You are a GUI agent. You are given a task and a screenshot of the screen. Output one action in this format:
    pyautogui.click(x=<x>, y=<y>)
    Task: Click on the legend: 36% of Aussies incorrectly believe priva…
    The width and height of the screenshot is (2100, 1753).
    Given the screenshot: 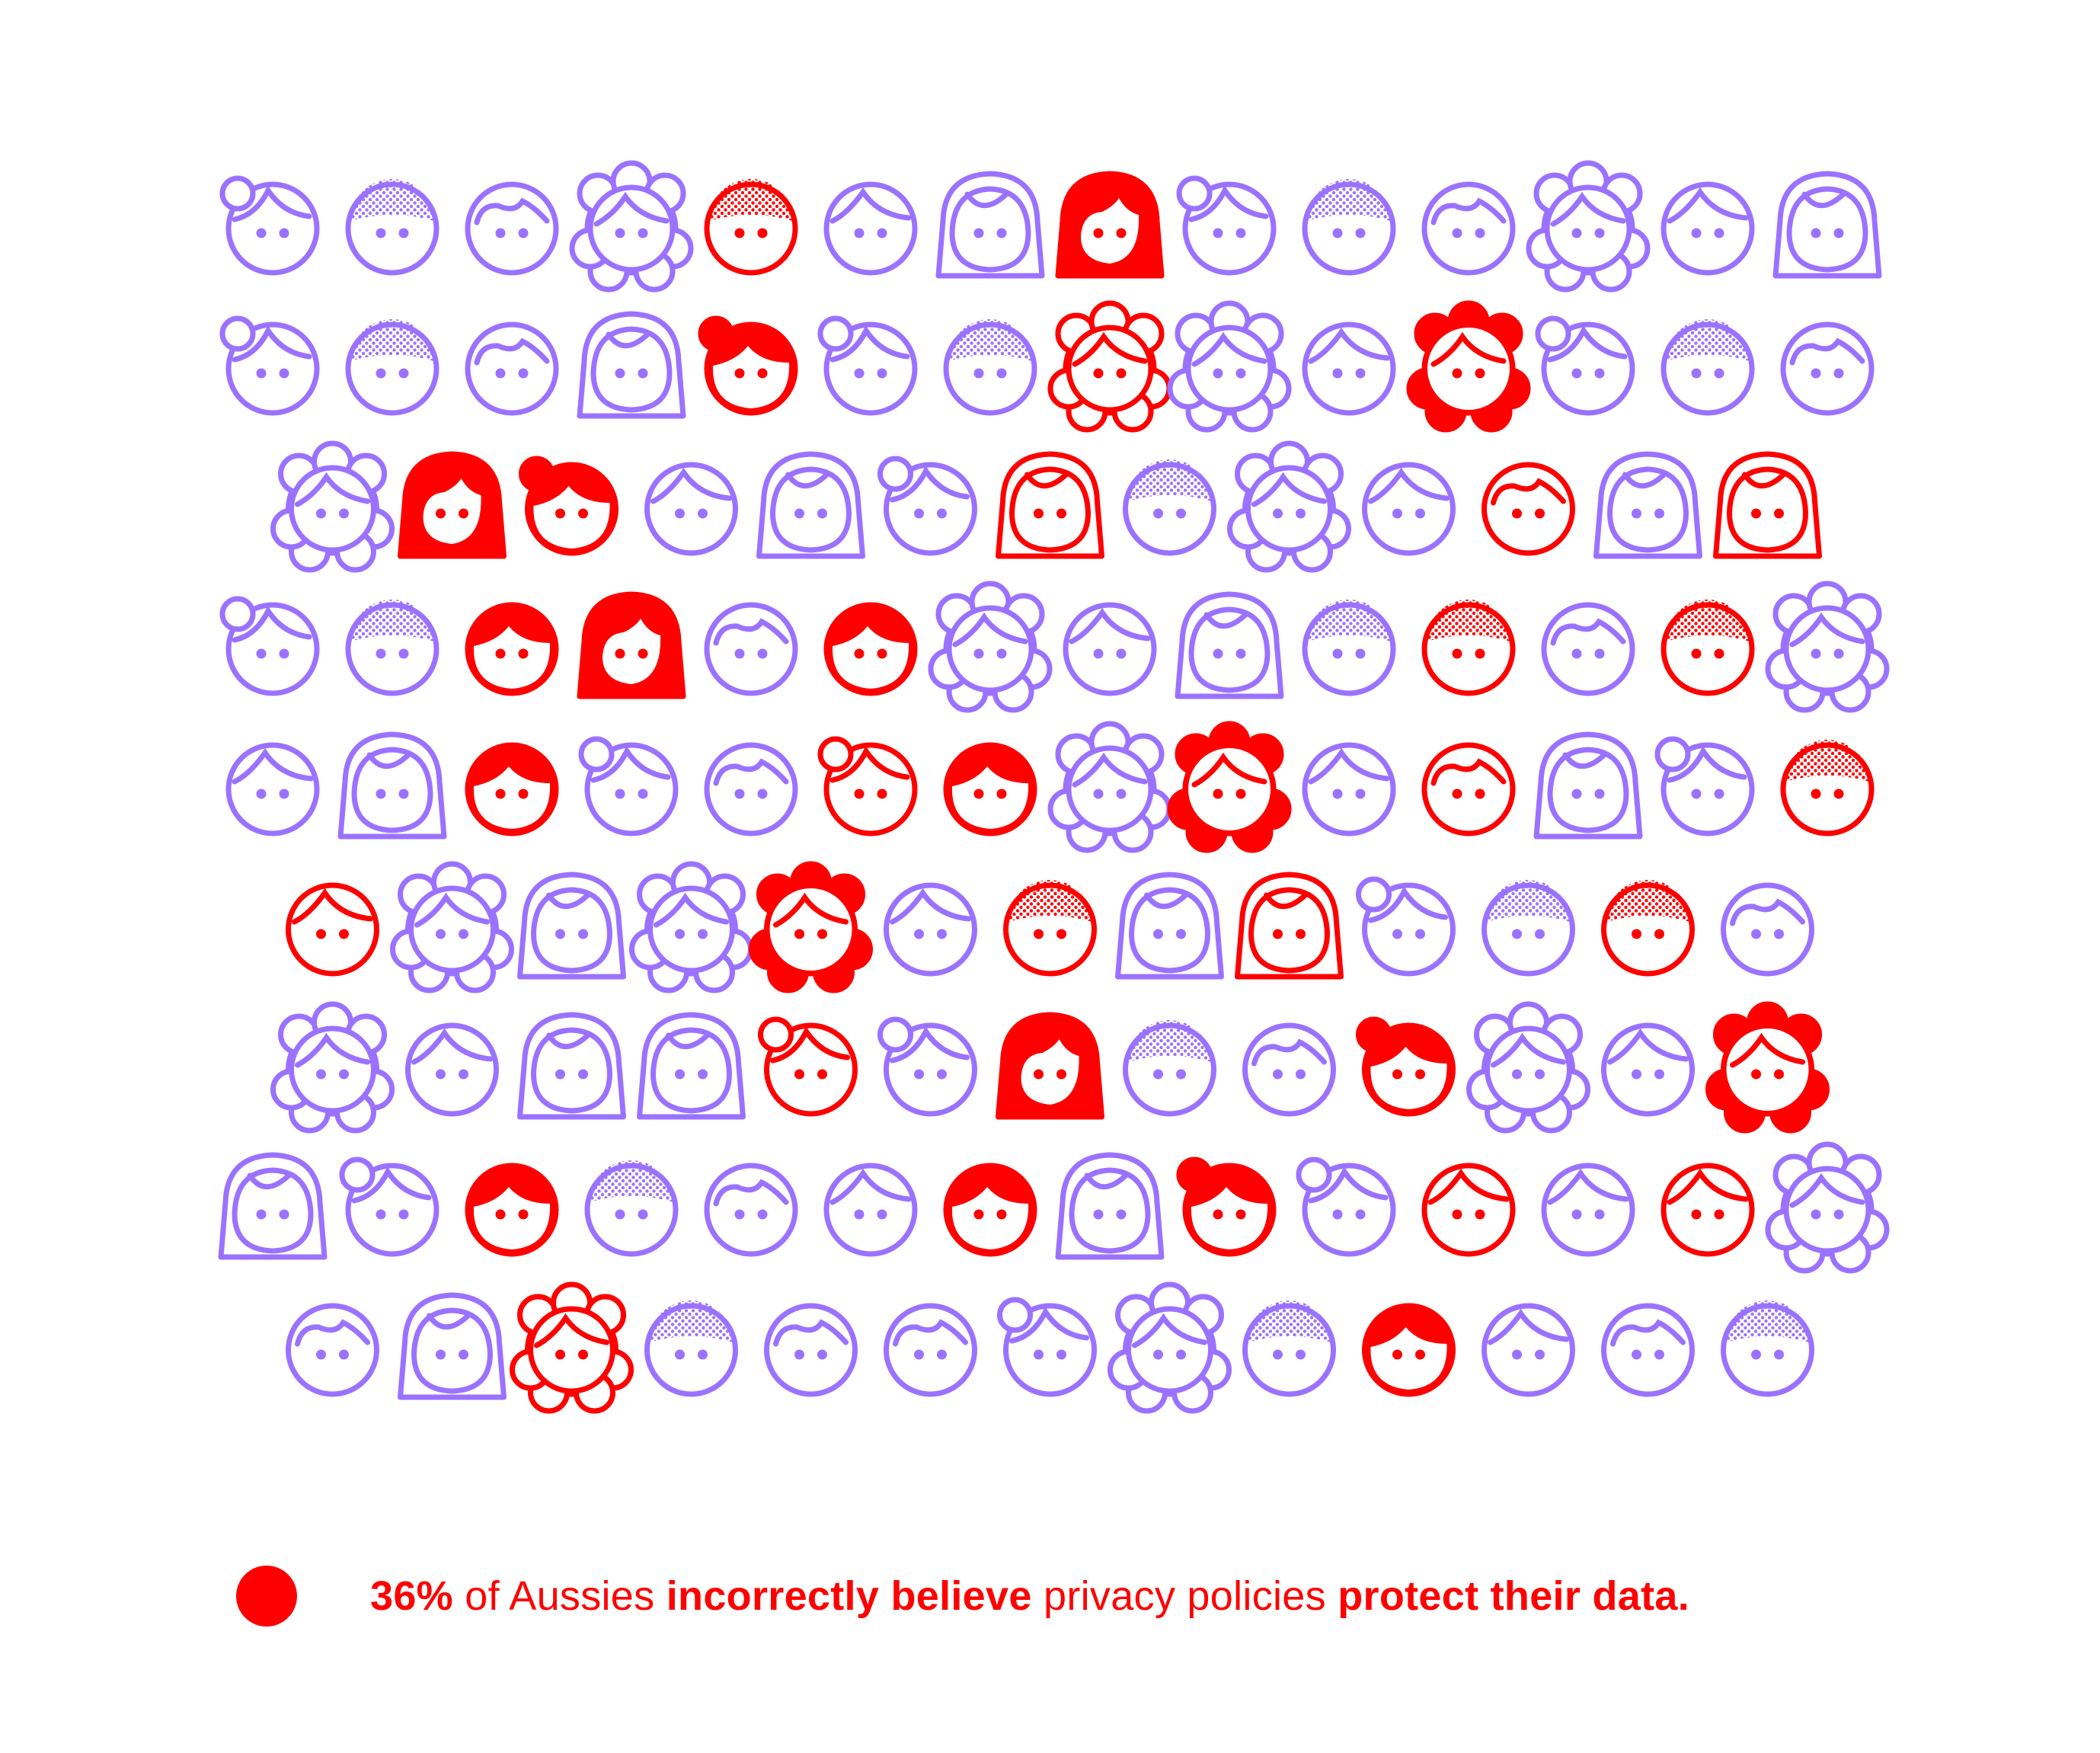 What is the action you would take?
    pyautogui.click(x=962, y=1596)
    